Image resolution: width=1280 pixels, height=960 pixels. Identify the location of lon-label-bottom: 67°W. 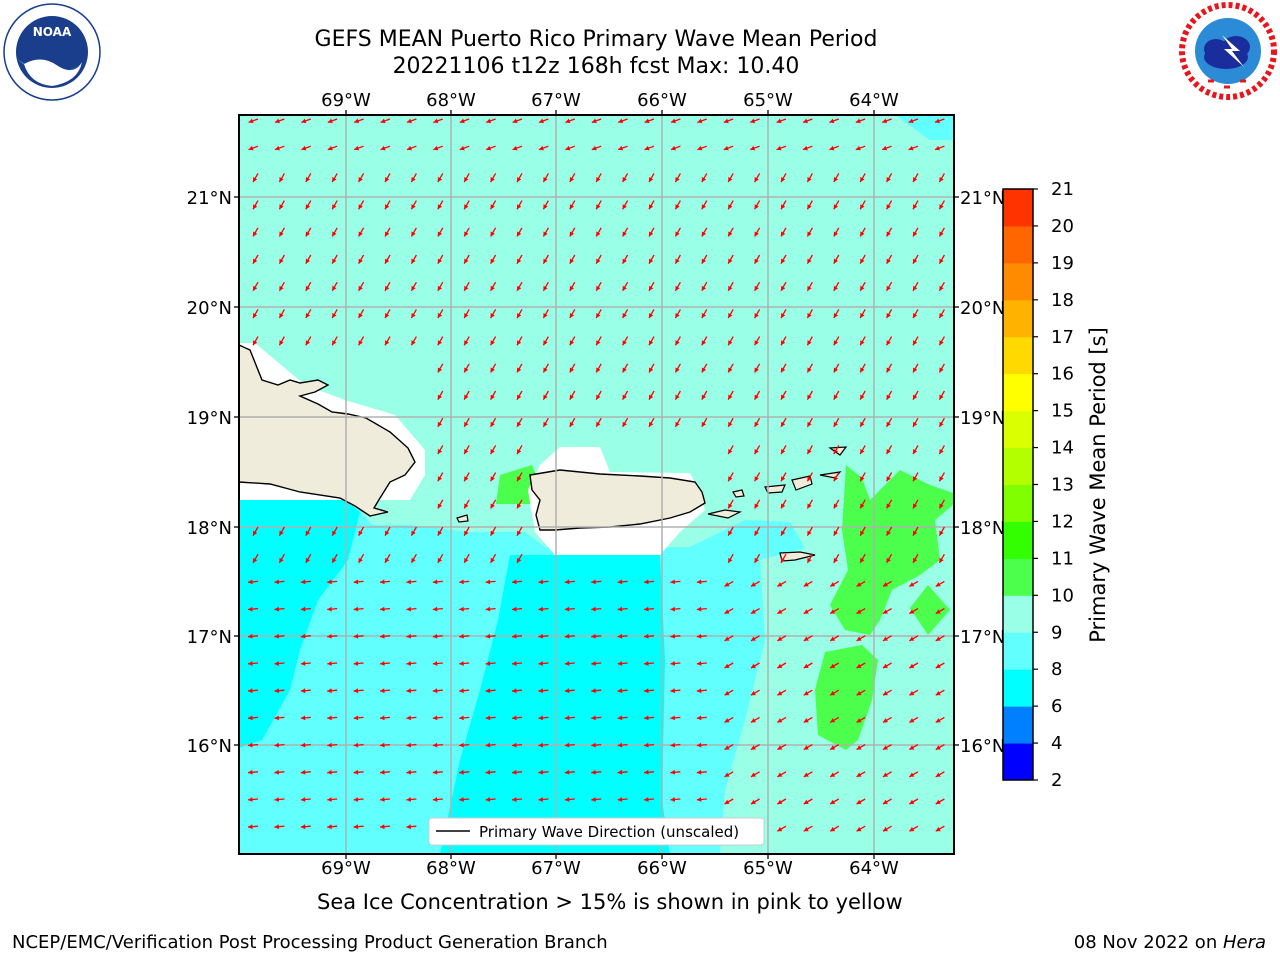
(556, 868).